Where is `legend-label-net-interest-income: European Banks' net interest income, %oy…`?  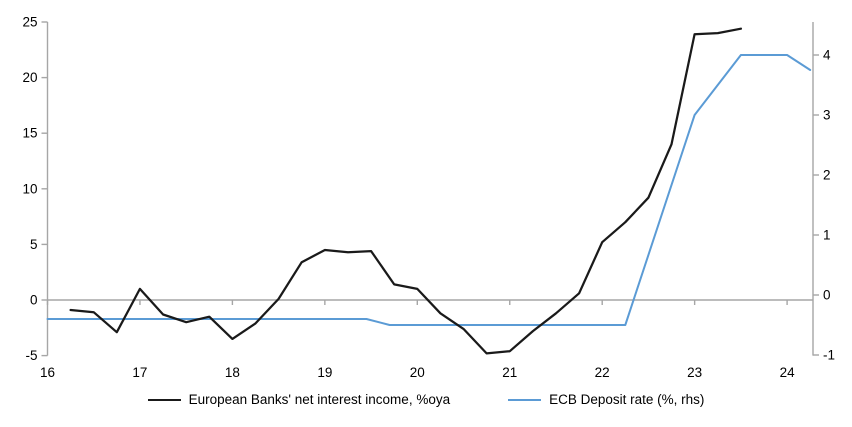 legend-label-net-interest-income: European Banks' net interest income, %oy… is located at coordinates (319, 399).